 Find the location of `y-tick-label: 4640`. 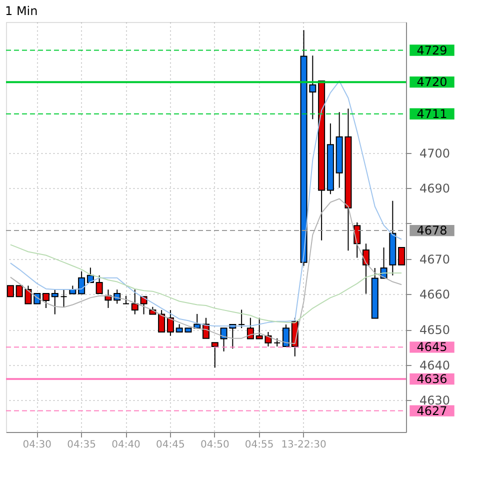

y-tick-label: 4640 is located at coordinates (435, 365).